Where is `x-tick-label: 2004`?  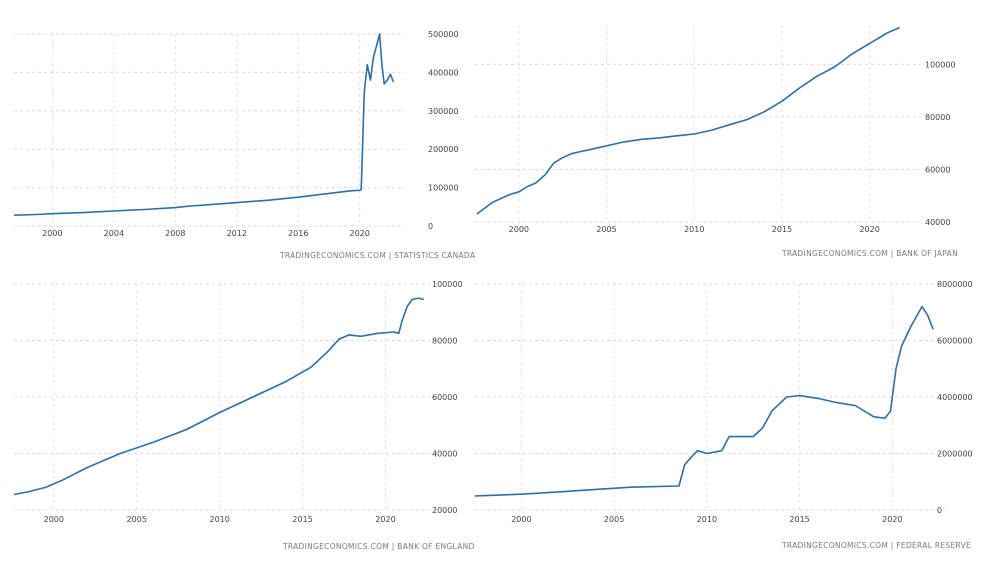 x-tick-label: 2004 is located at coordinates (114, 233).